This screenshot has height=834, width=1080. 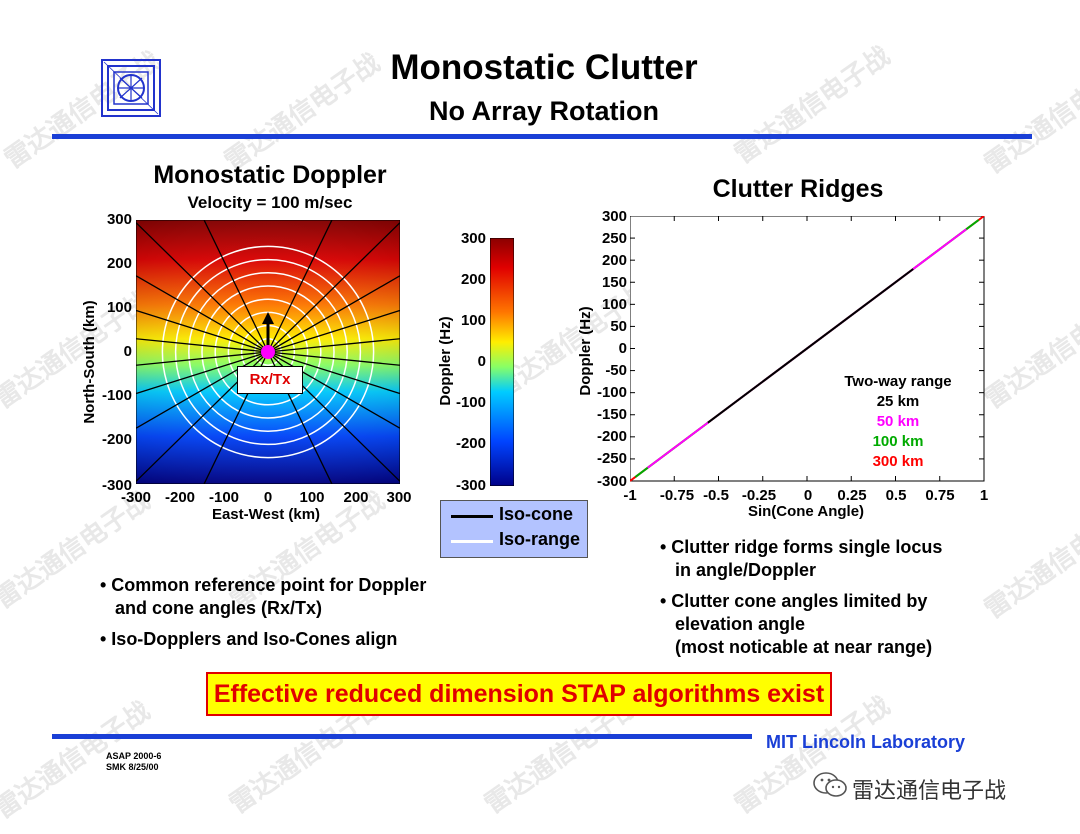 What do you see at coordinates (399, 497) in the screenshot?
I see `x-tick: 300` at bounding box center [399, 497].